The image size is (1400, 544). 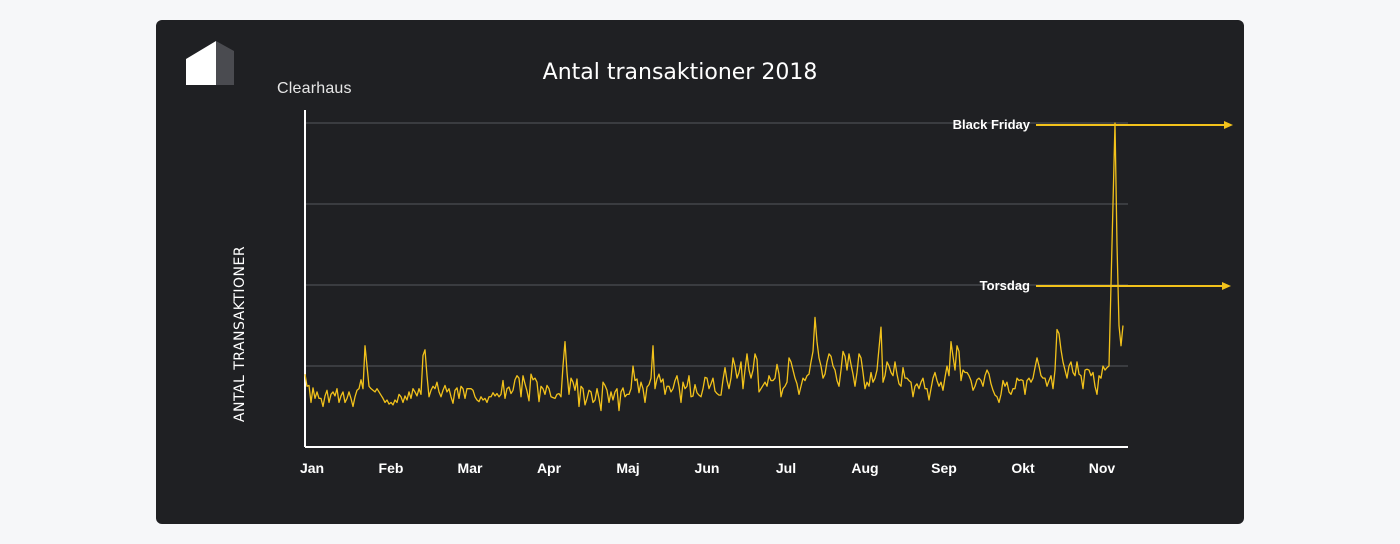 What do you see at coordinates (314, 88) in the screenshot?
I see `brand-name: Clearhaus` at bounding box center [314, 88].